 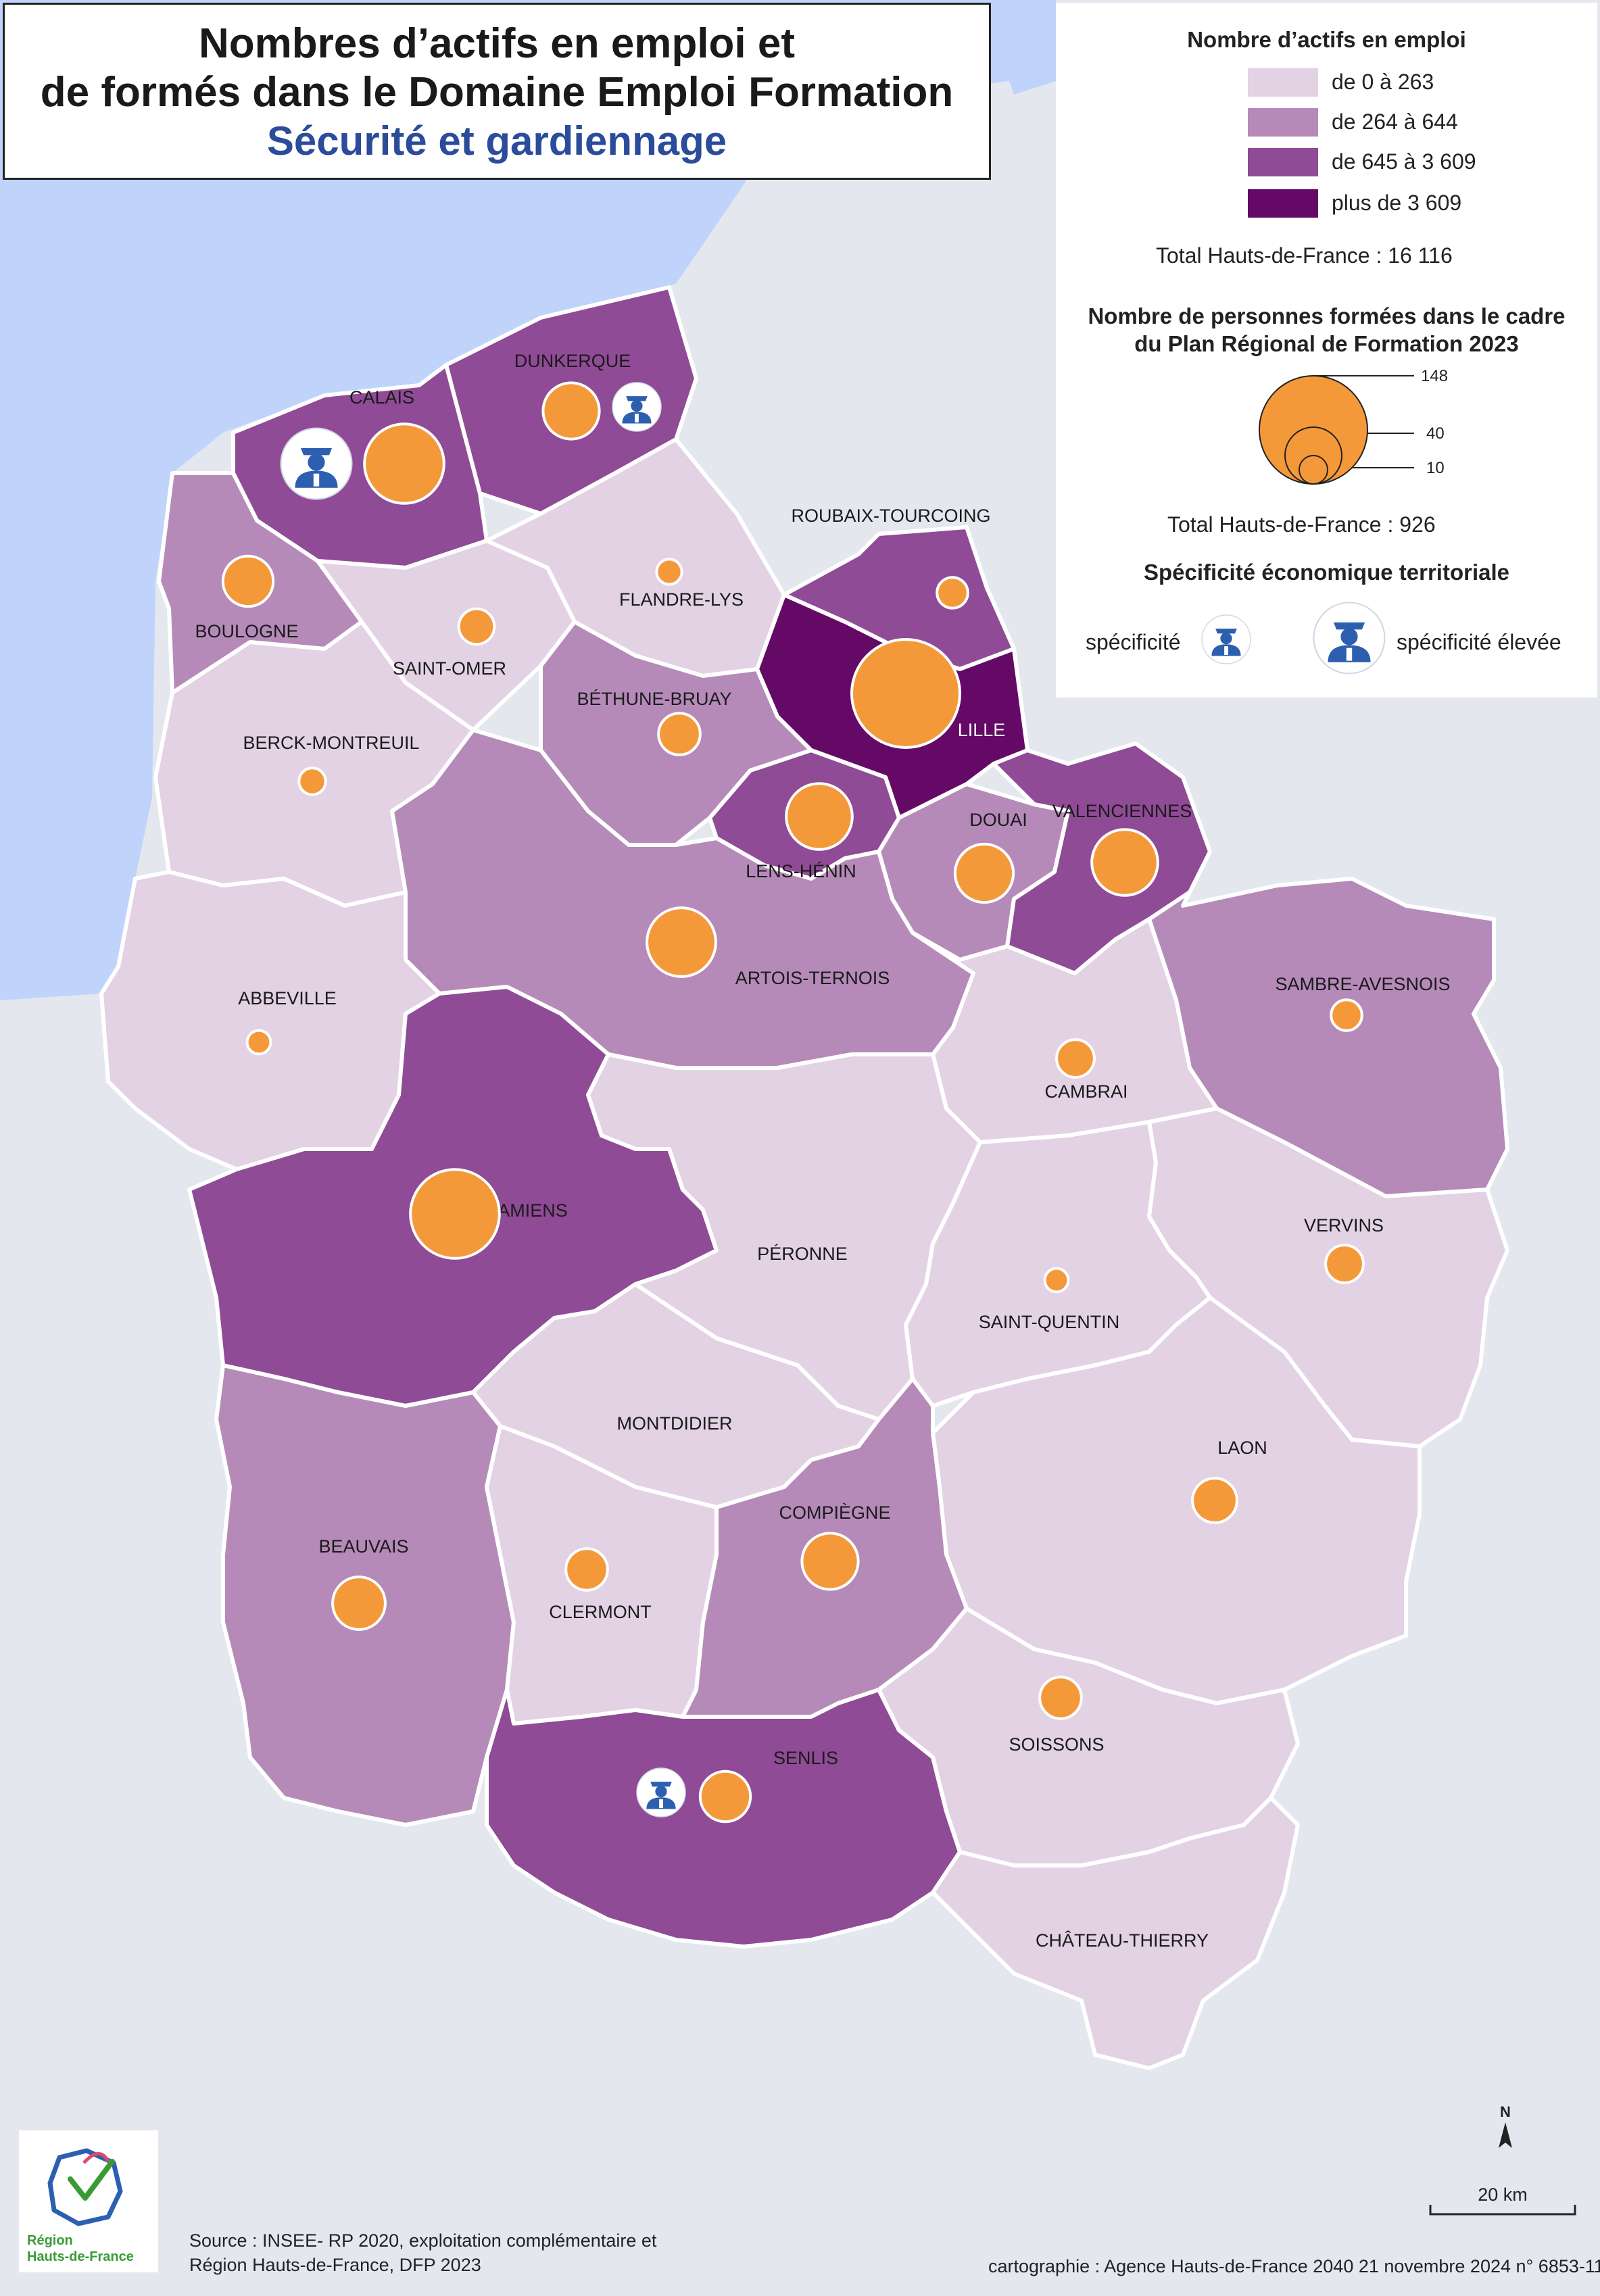 What do you see at coordinates (312, 781) in the screenshot?
I see `circle-berck-montreuil` at bounding box center [312, 781].